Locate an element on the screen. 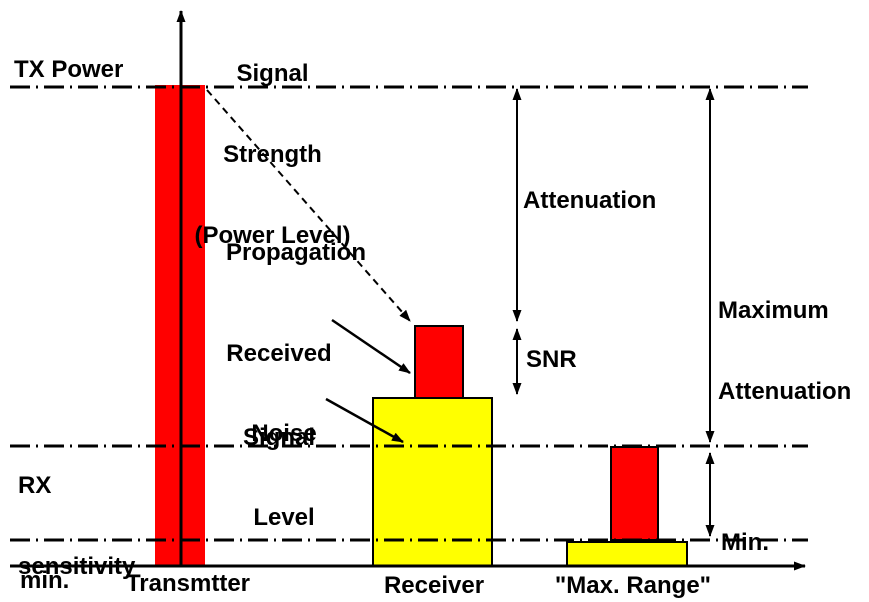 The height and width of the screenshot is (602, 869). receiver-noise-bar is located at coordinates (432, 482).